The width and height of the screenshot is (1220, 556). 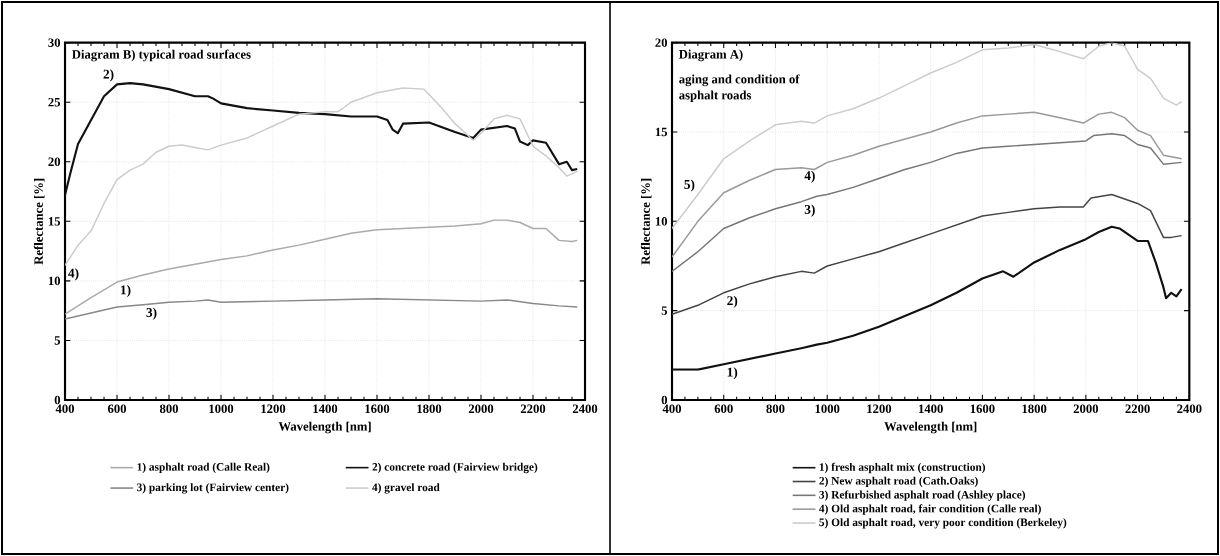 What do you see at coordinates (455, 468) in the screenshot?
I see `legend-label: 2) concrete road (Fairview bridge)` at bounding box center [455, 468].